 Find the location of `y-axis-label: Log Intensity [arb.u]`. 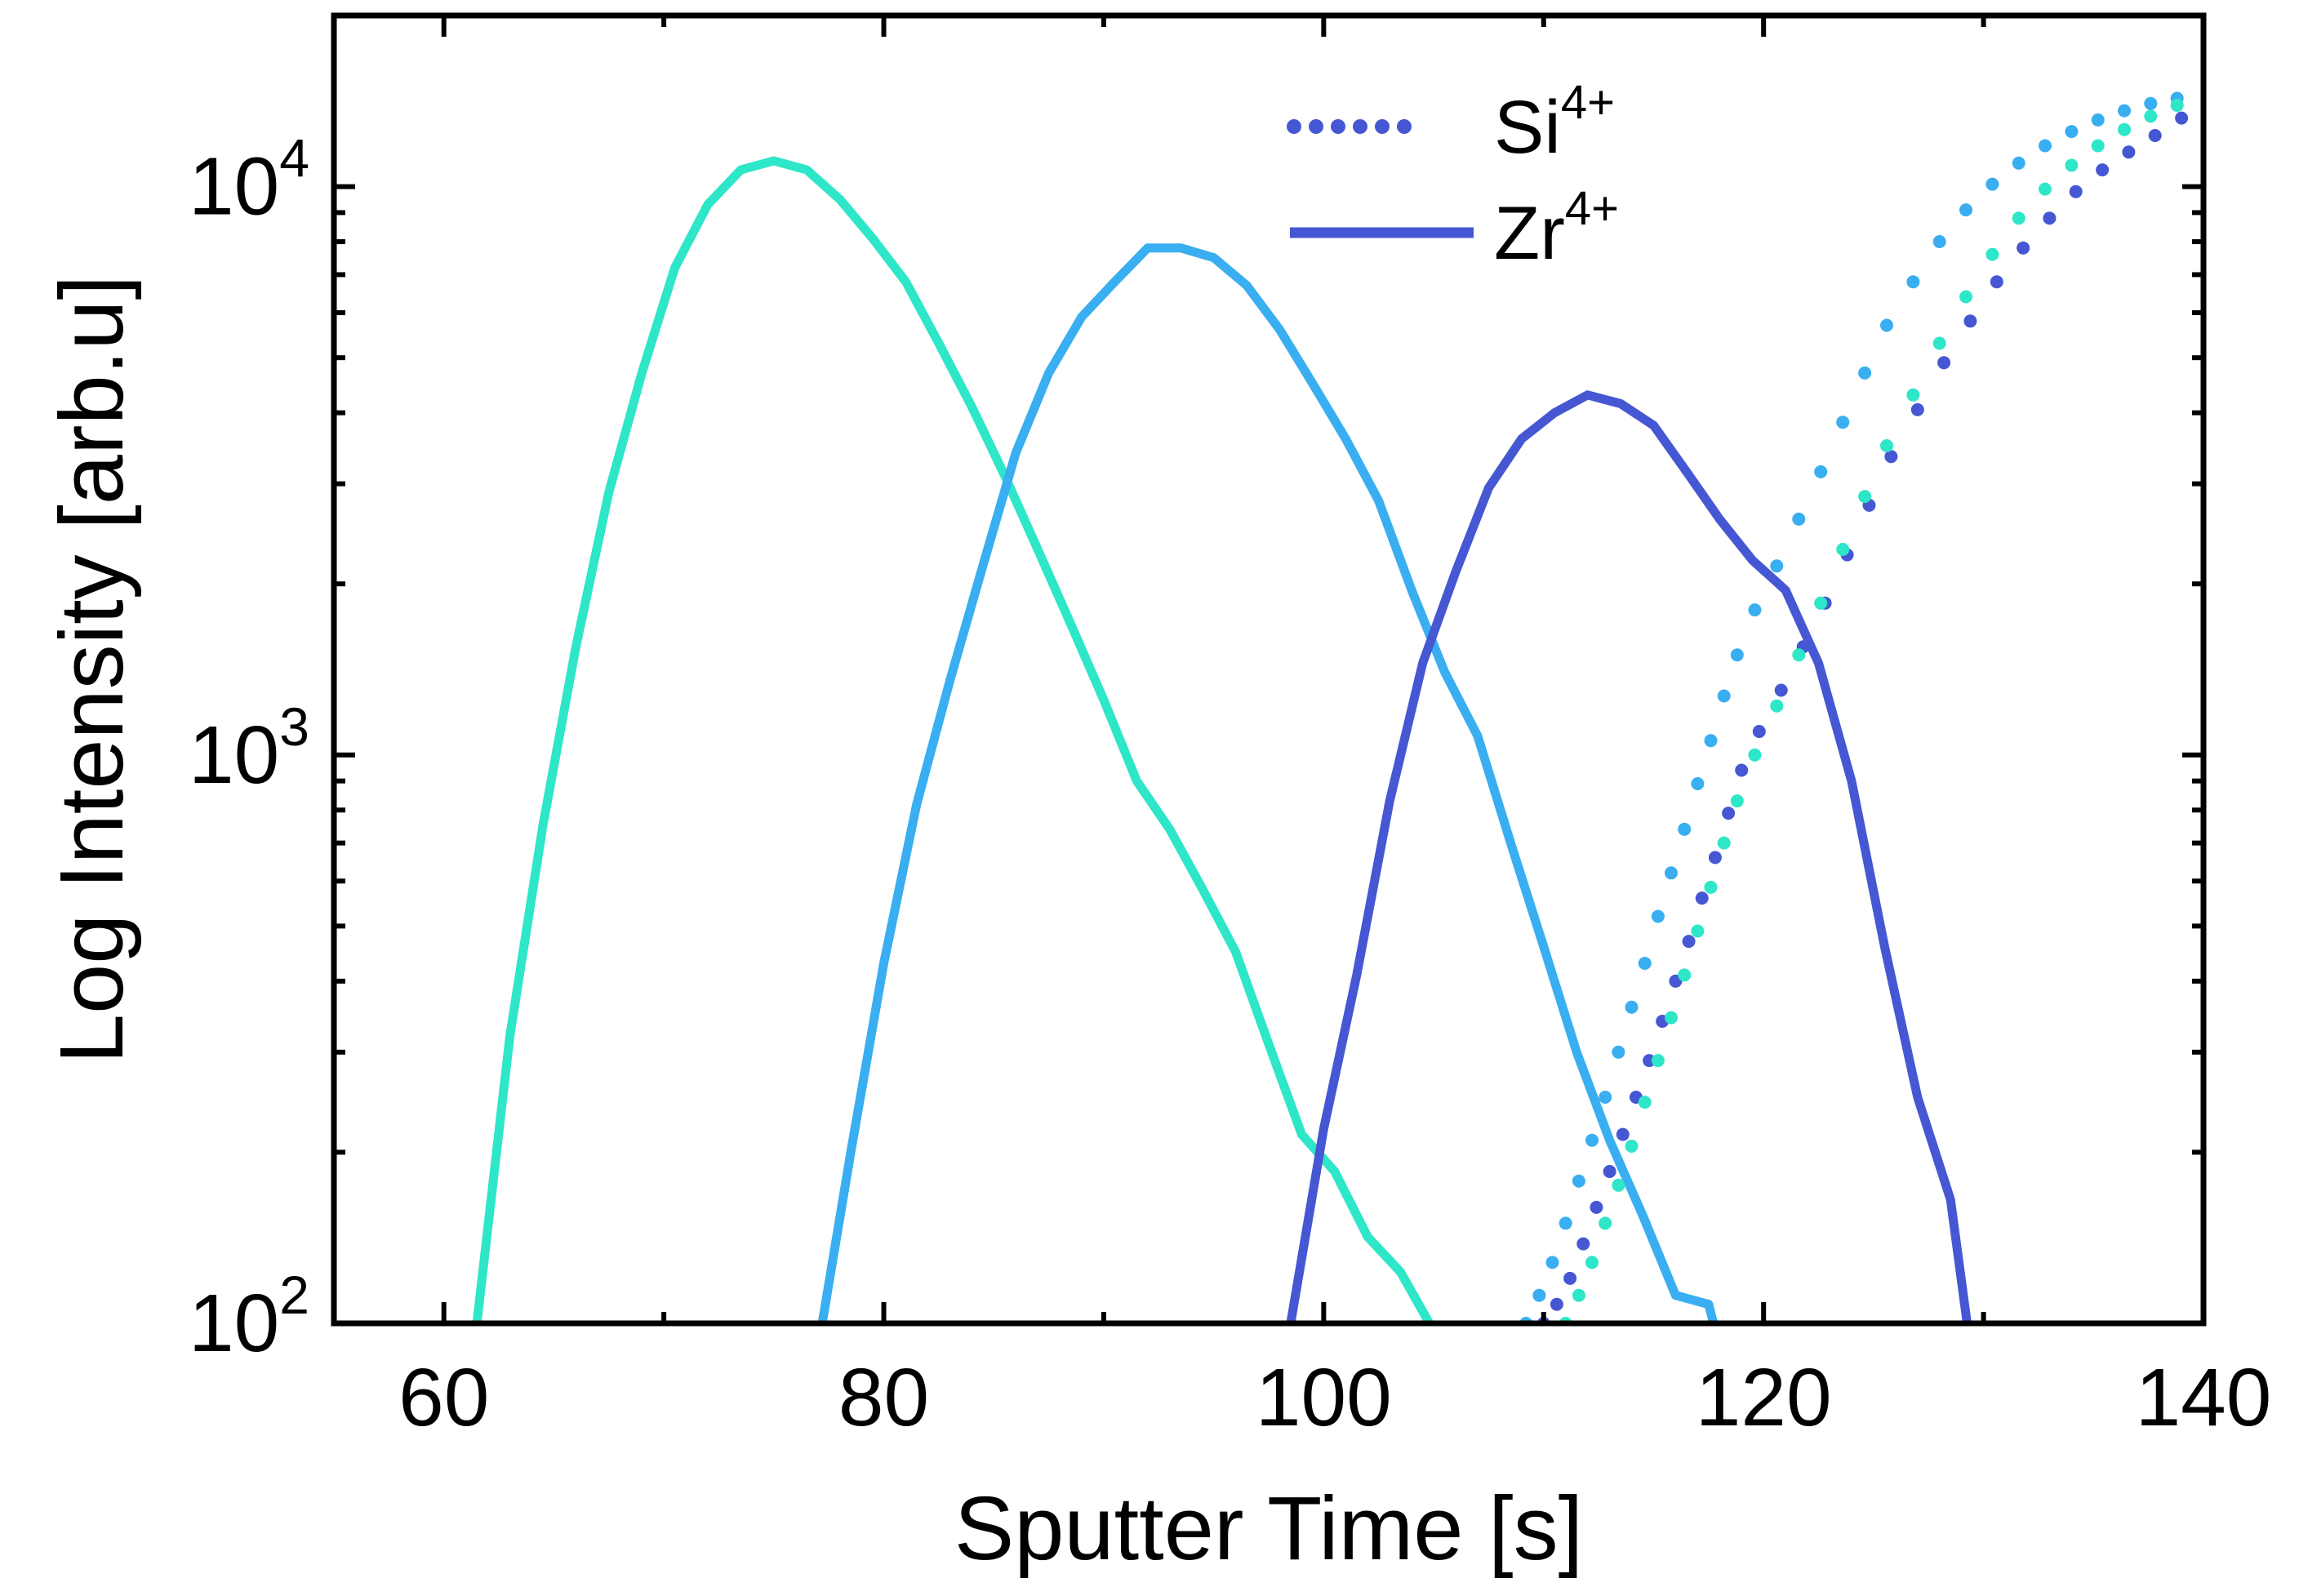

y-axis-label: Log Intensity [arb.u] is located at coordinates (92, 669).